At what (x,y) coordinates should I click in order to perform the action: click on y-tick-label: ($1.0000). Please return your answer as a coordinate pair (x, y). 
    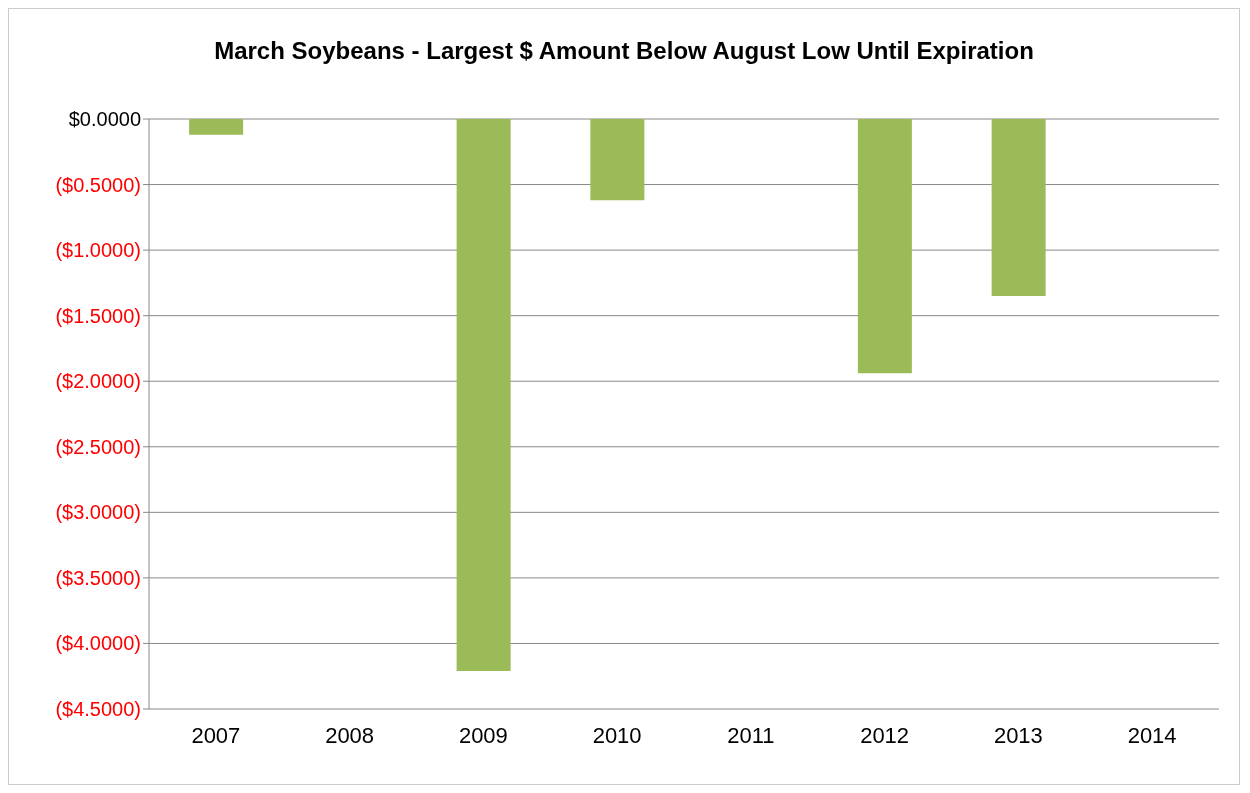
    Looking at the image, I should click on (98, 250).